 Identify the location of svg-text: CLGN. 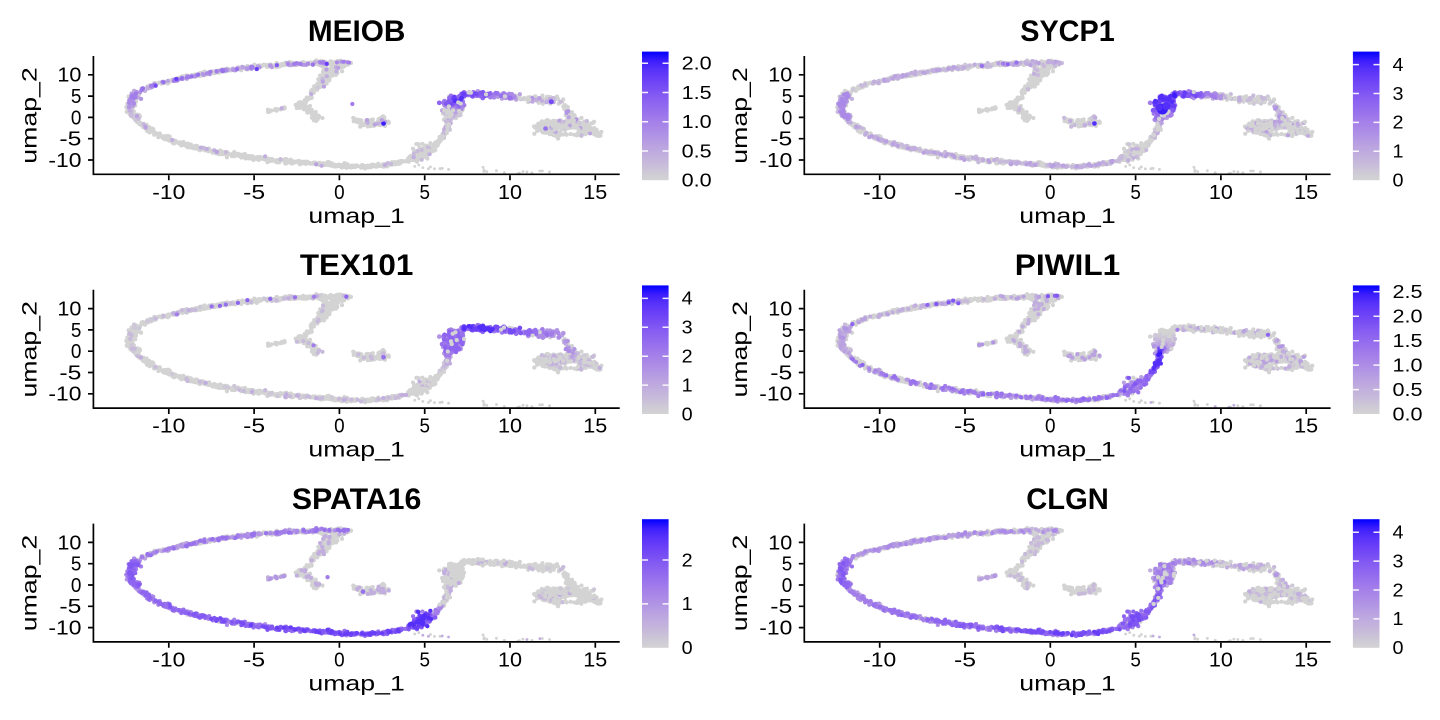
(1067, 499).